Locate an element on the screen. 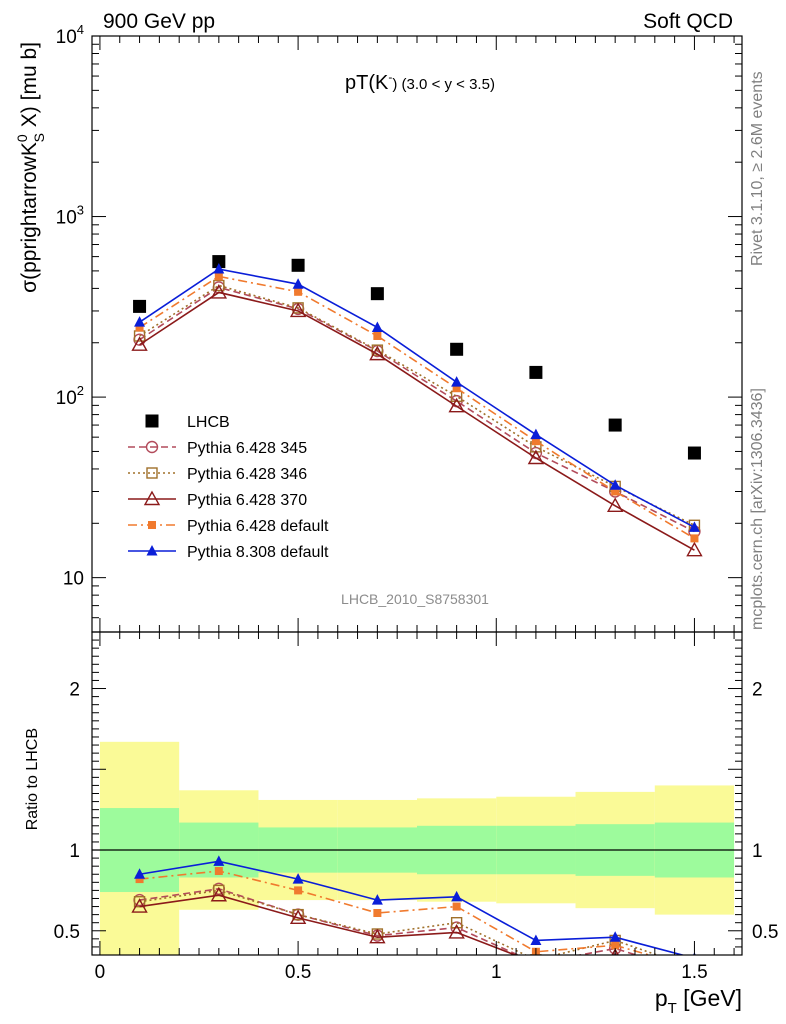 The image size is (786, 1024). main-y-tick-label: 10² is located at coordinates (70, 396).